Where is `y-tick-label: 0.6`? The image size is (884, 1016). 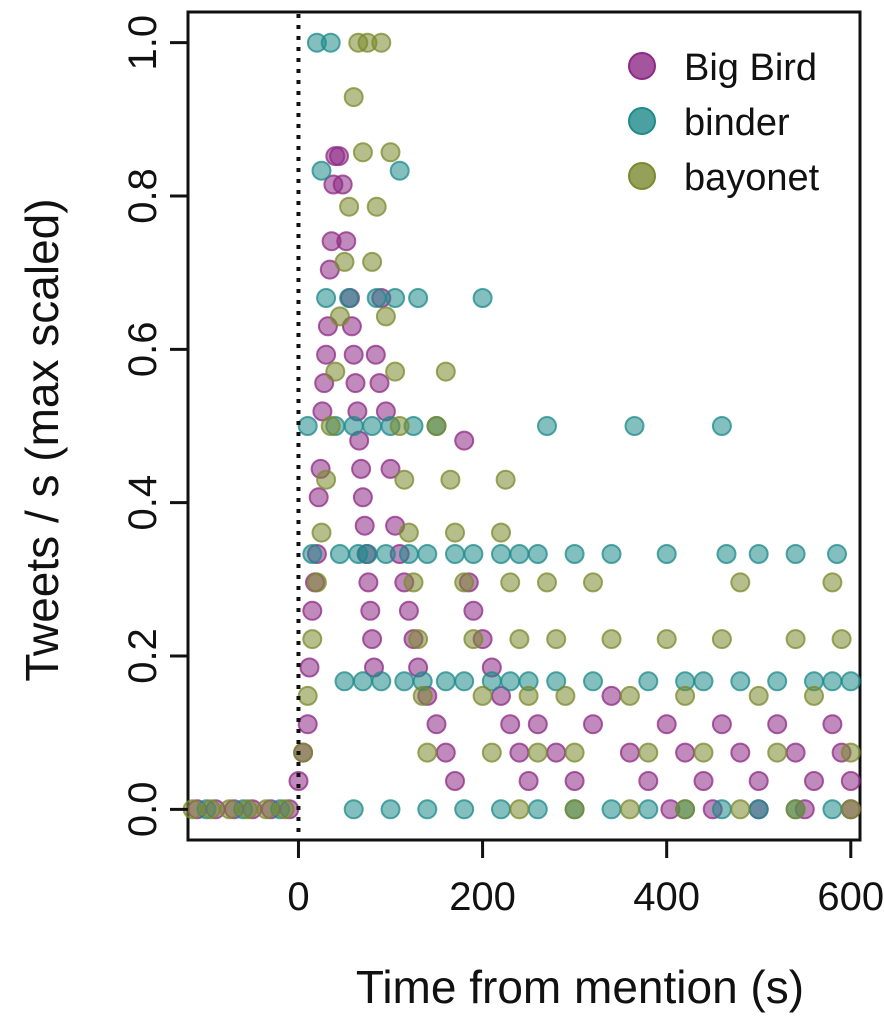
y-tick-label: 0.6 is located at coordinates (143, 350).